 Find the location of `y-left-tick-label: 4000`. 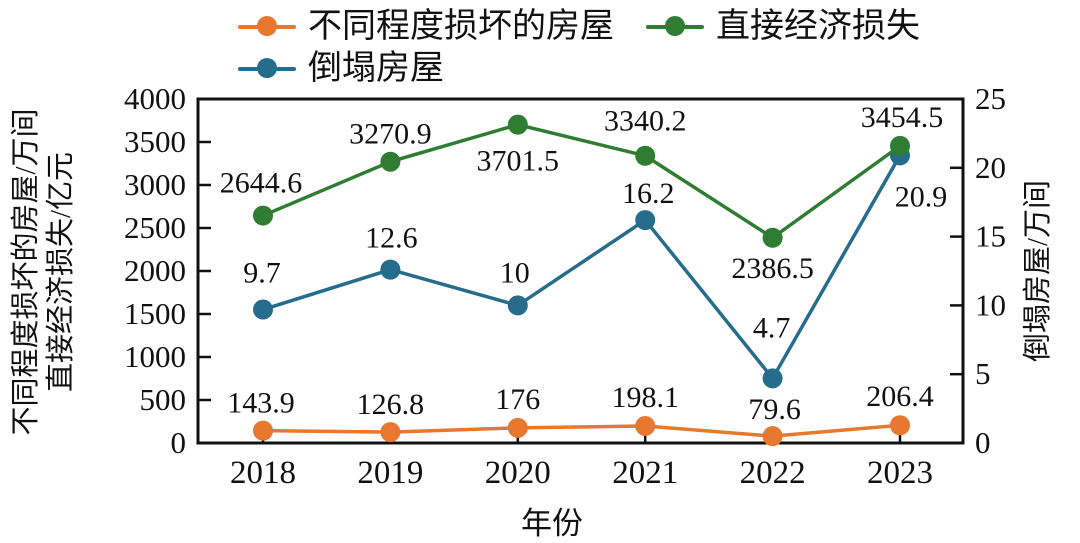

y-left-tick-label: 4000 is located at coordinates (155, 98).